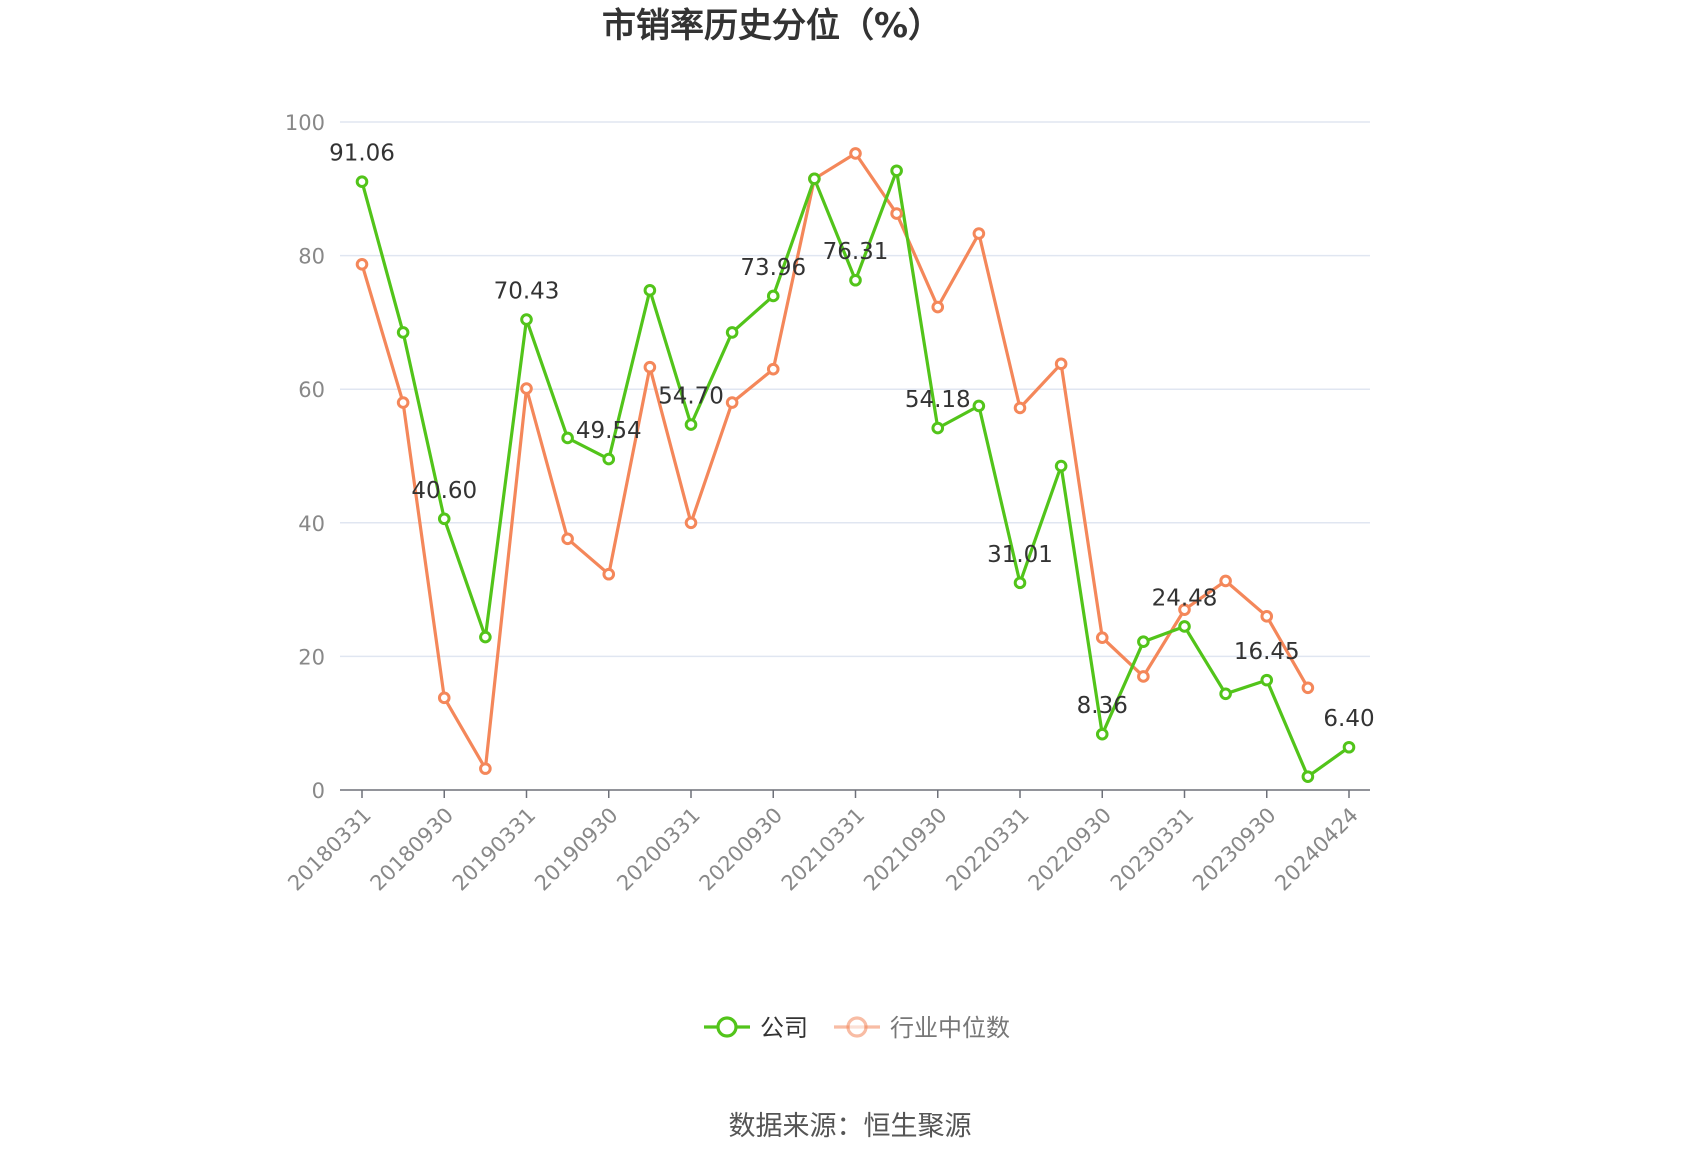 The width and height of the screenshot is (1700, 1150). Describe the element at coordinates (329, 849) in the screenshot. I see `x-tick-label: 20180331` at that location.